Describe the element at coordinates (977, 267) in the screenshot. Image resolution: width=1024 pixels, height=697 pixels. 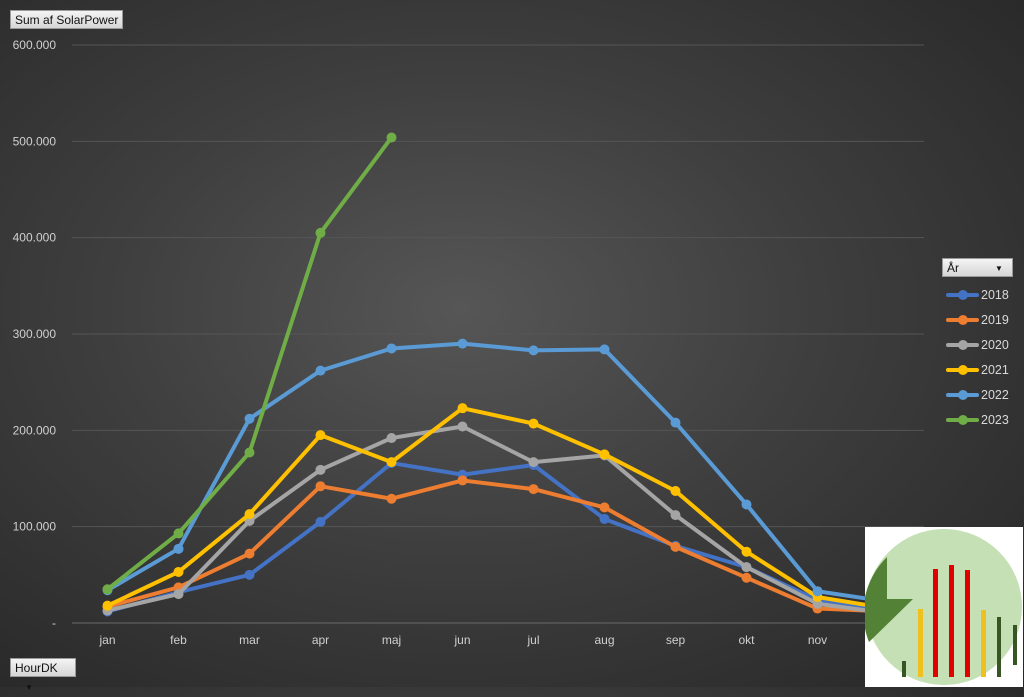
I see `legend-field-button: År ▼` at that location.